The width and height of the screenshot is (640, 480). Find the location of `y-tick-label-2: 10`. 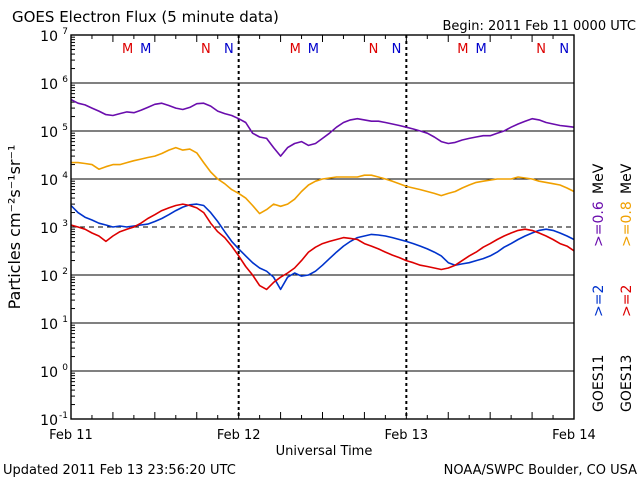

y-tick-label-2: 10 is located at coordinates (49, 133).